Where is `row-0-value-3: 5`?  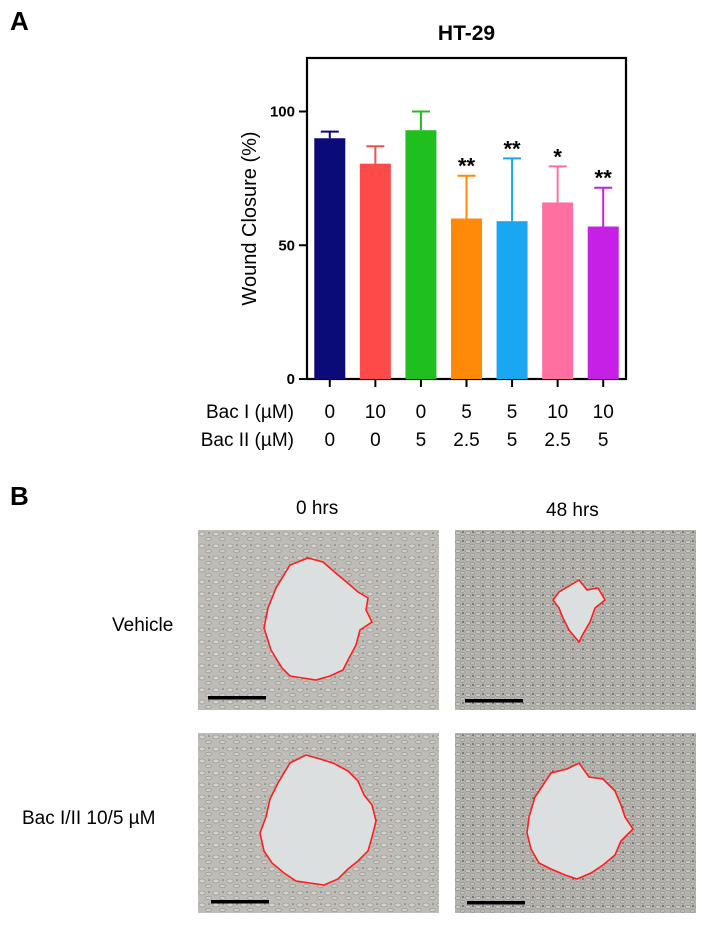 row-0-value-3: 5 is located at coordinates (466, 412).